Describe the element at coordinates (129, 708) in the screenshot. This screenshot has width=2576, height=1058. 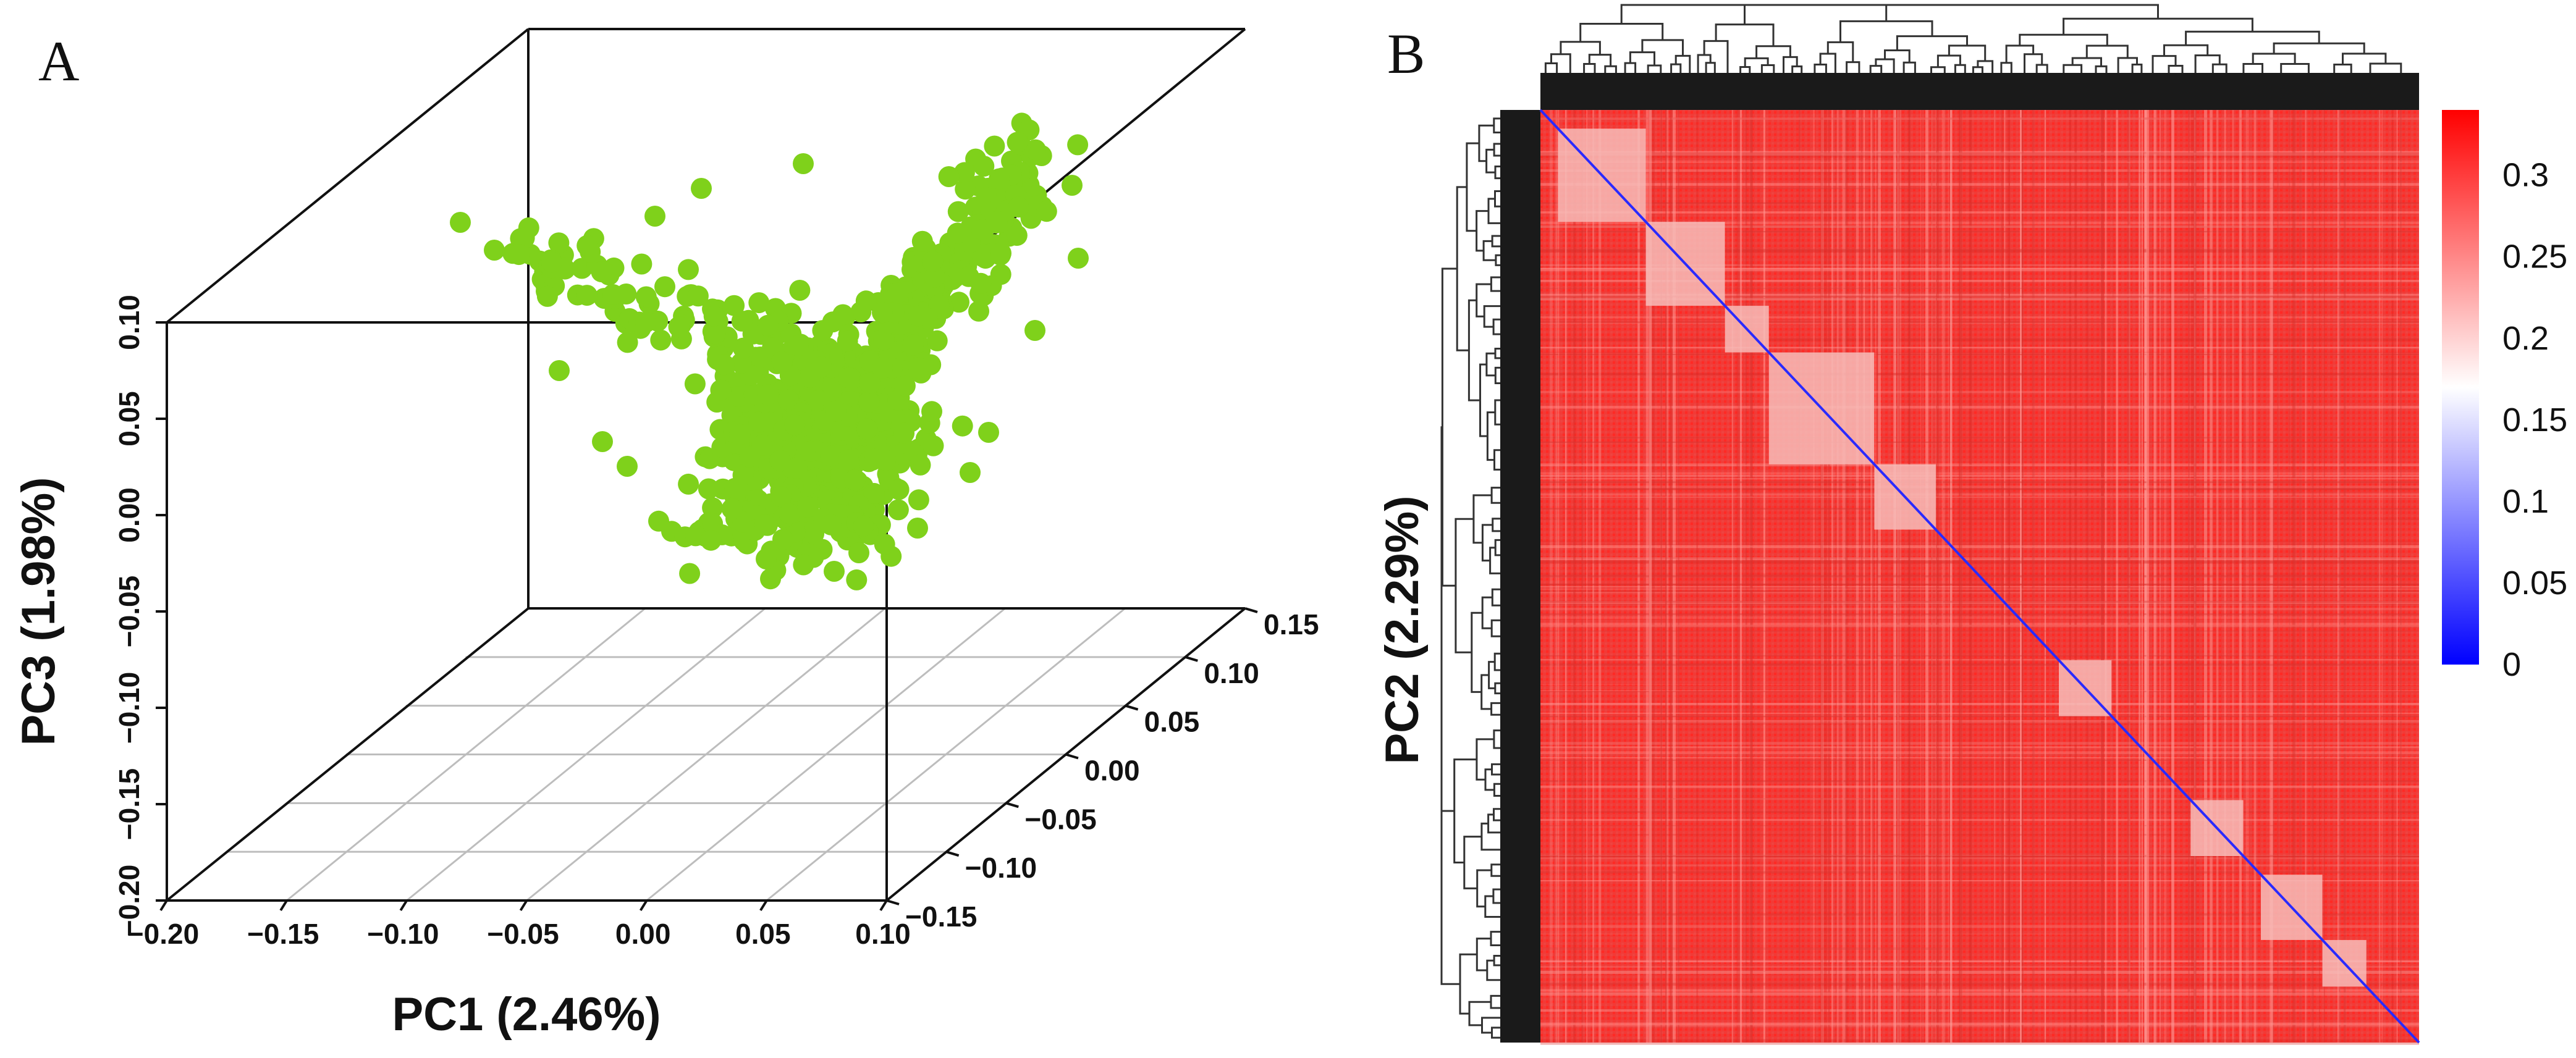
I see `z-tick-label: −0.10` at that location.